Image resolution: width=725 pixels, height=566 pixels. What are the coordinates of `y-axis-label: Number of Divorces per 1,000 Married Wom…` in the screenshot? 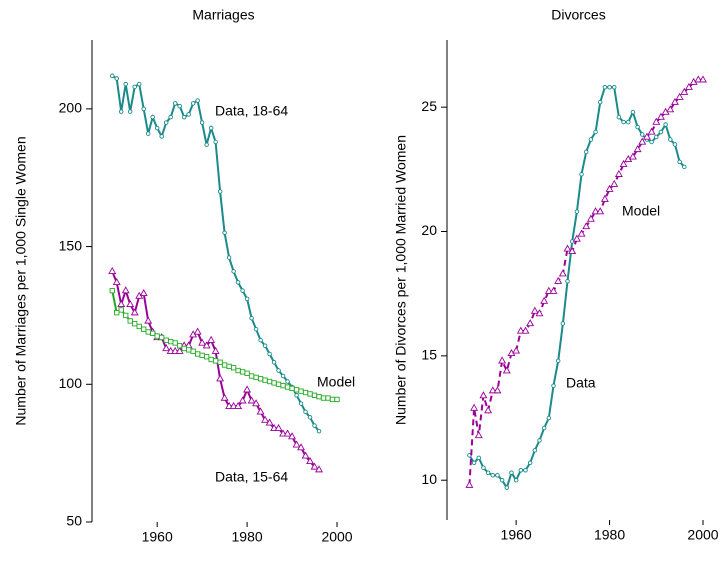 It's located at (401, 280).